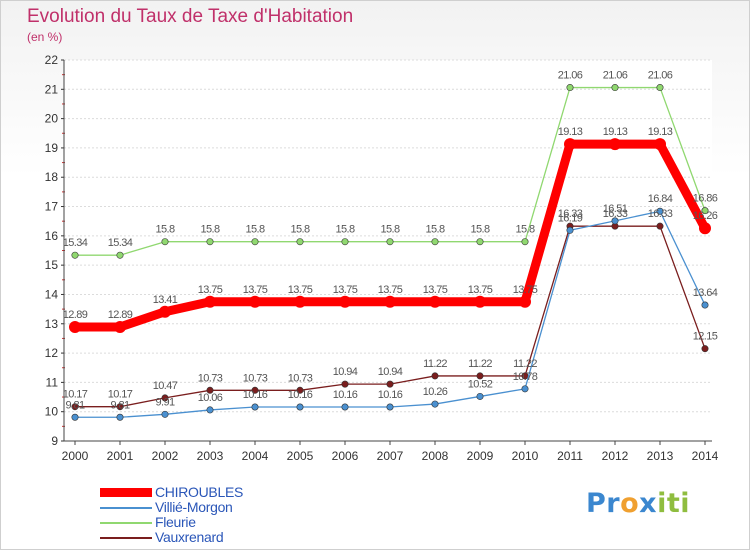 The image size is (750, 550). Describe the element at coordinates (480, 456) in the screenshot. I see `x-tick-label: 2009` at that location.